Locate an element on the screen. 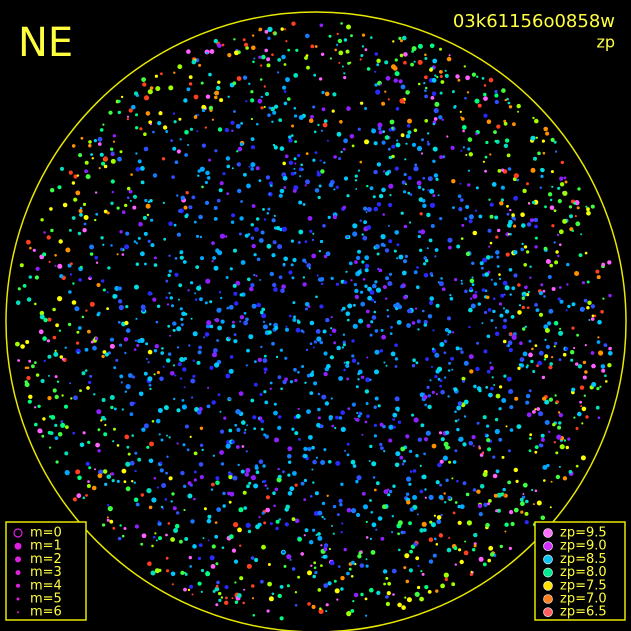 The height and width of the screenshot is (631, 631). legend-label: m=6 is located at coordinates (46, 612).